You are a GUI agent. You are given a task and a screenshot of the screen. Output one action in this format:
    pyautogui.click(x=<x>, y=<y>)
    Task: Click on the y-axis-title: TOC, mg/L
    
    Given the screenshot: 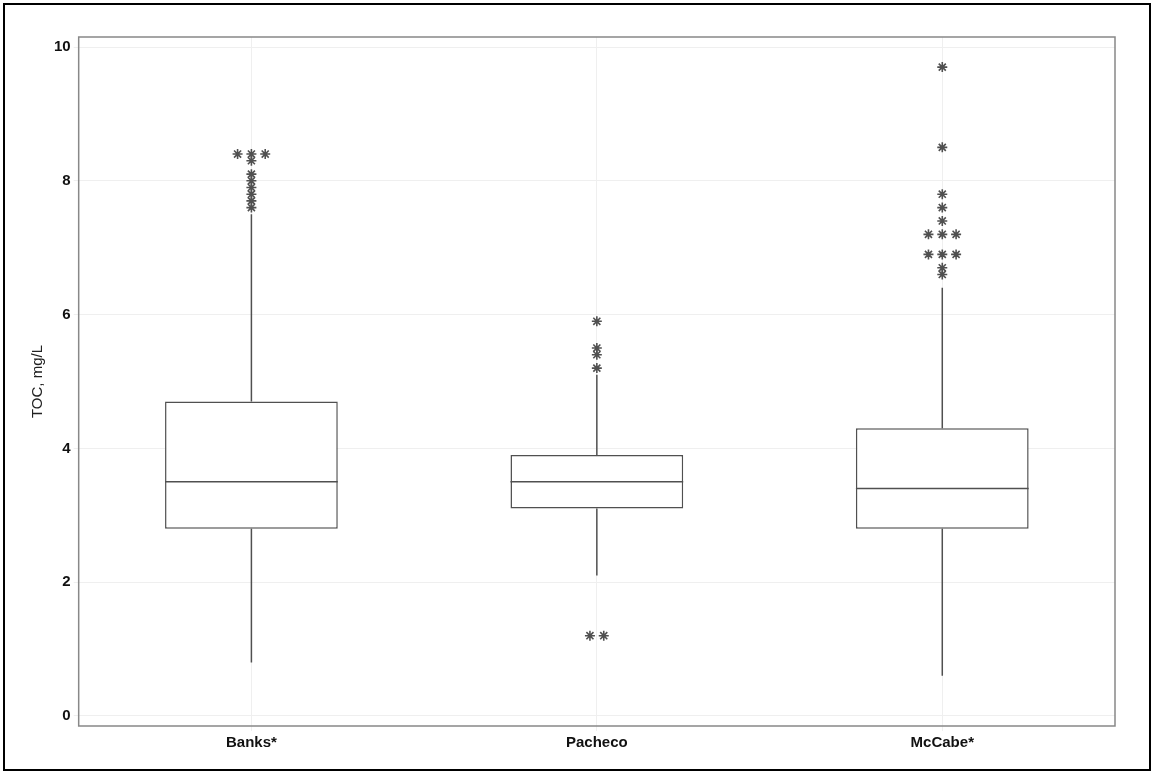 What is the action you would take?
    pyautogui.click(x=37, y=381)
    